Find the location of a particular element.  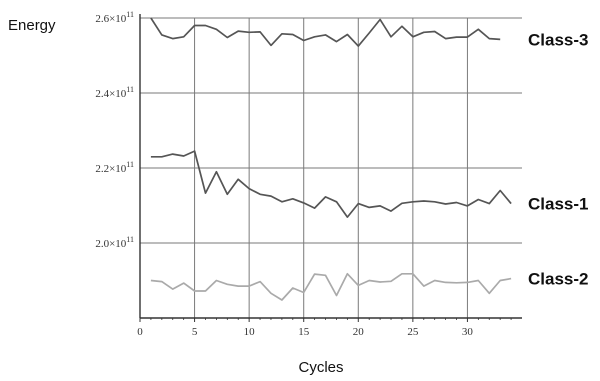

series-label-class-2: Class-2 is located at coordinates (558, 279).